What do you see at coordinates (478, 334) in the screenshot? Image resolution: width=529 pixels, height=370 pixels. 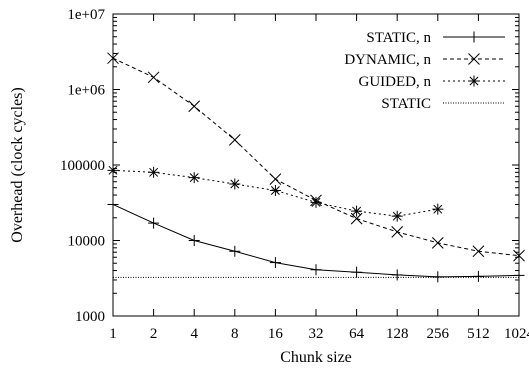 I see `x-tick-label: 512` at bounding box center [478, 334].